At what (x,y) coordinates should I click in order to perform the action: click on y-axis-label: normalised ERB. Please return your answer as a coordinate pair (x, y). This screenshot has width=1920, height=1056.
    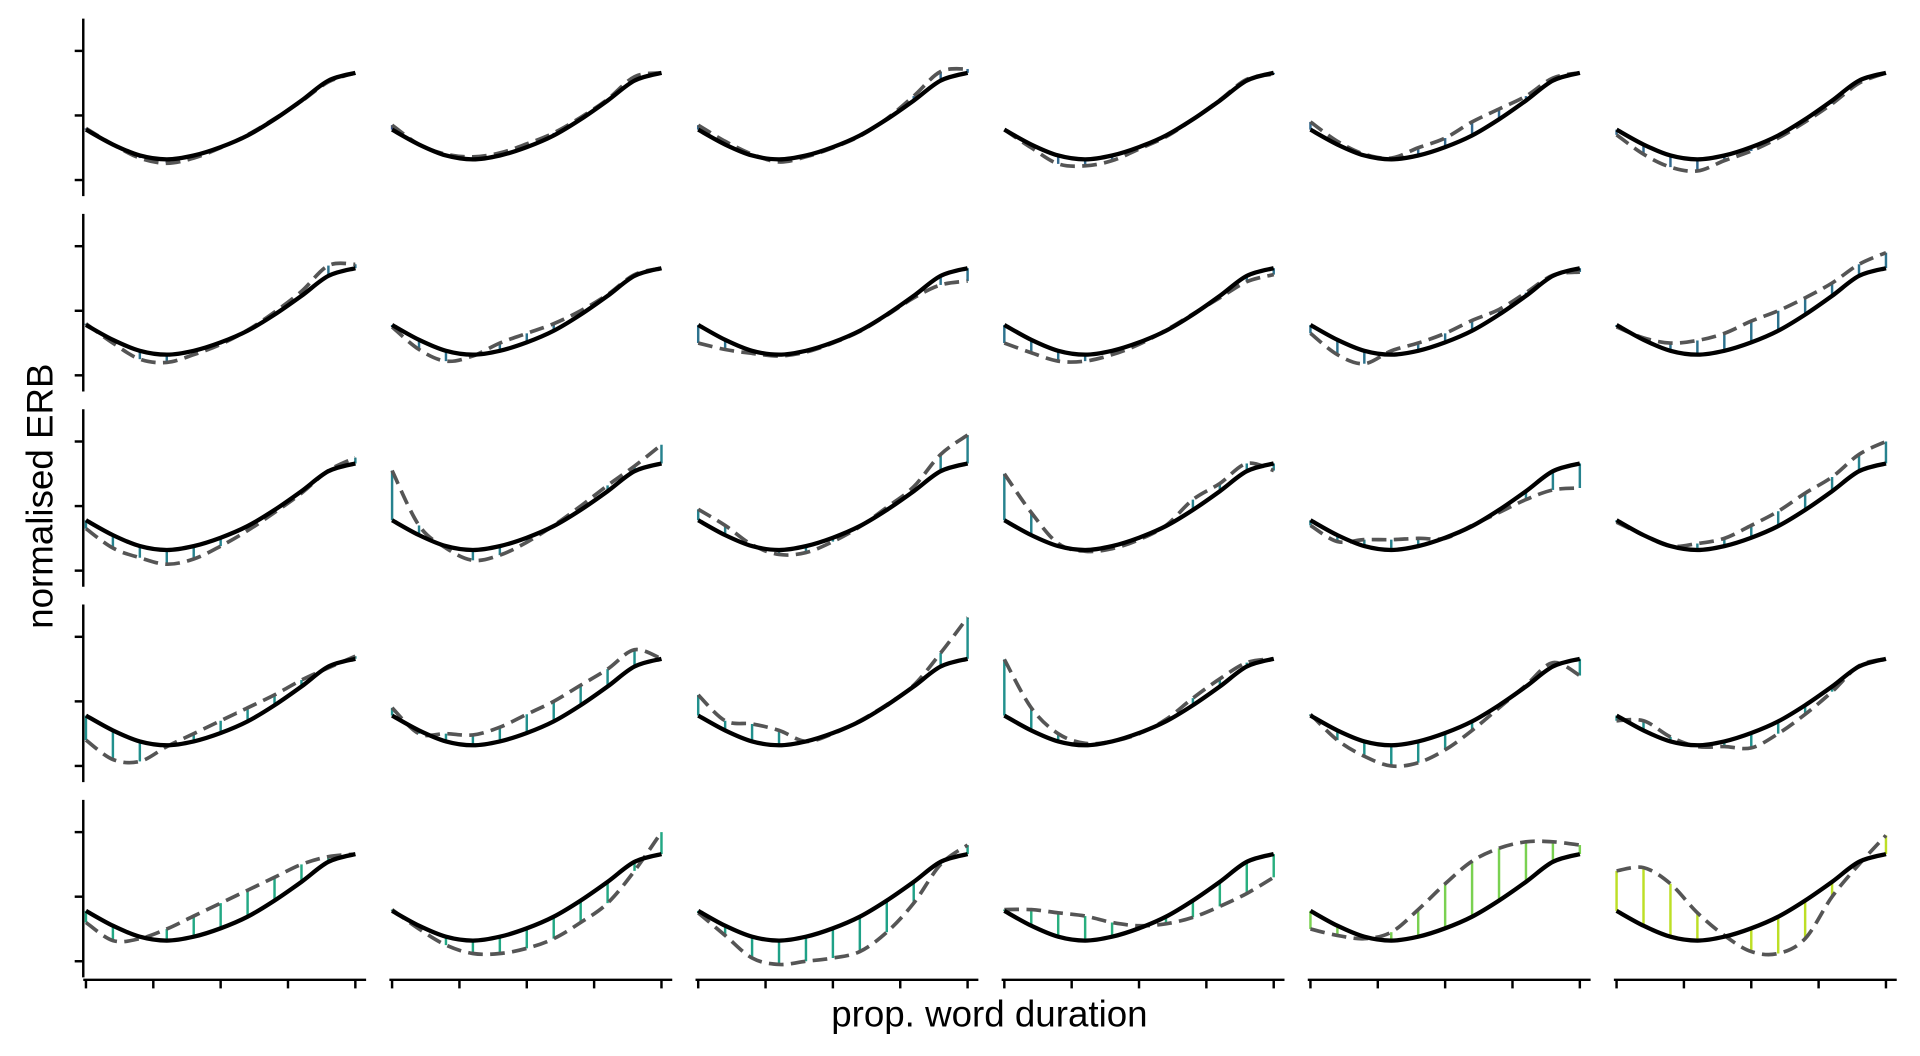
    Looking at the image, I should click on (40, 496).